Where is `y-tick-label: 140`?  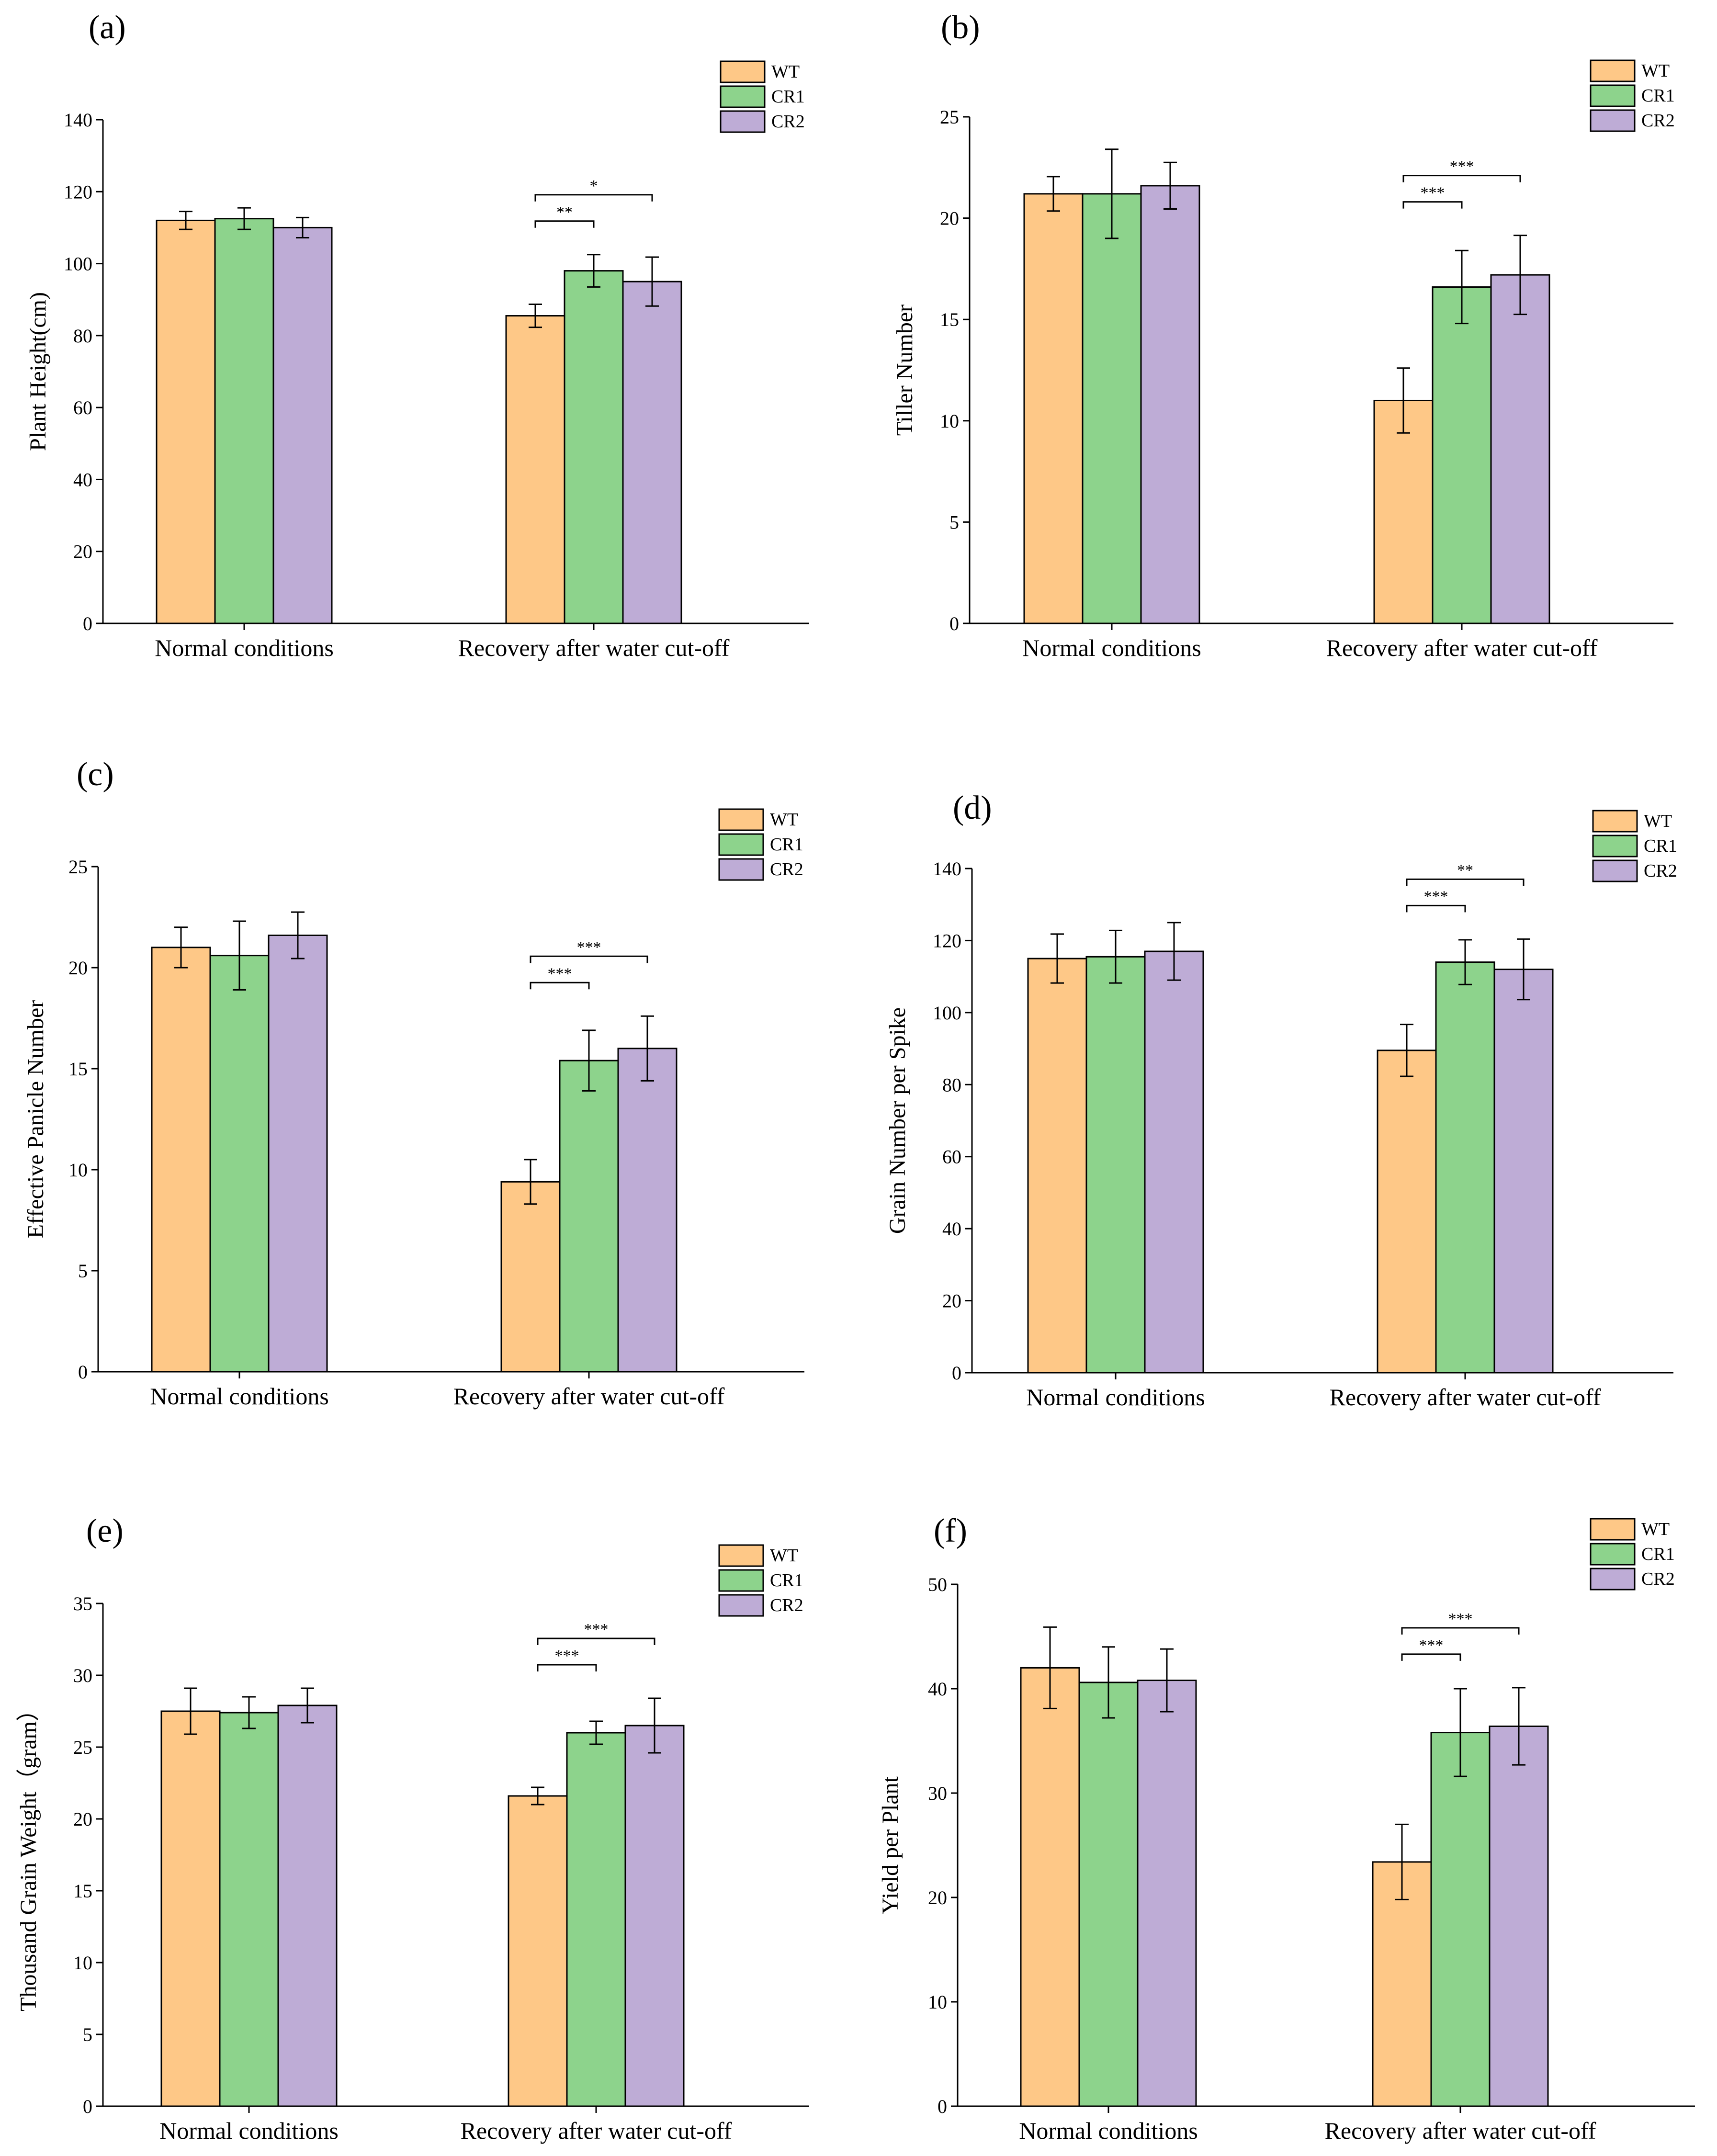
y-tick-label: 140 is located at coordinates (947, 869).